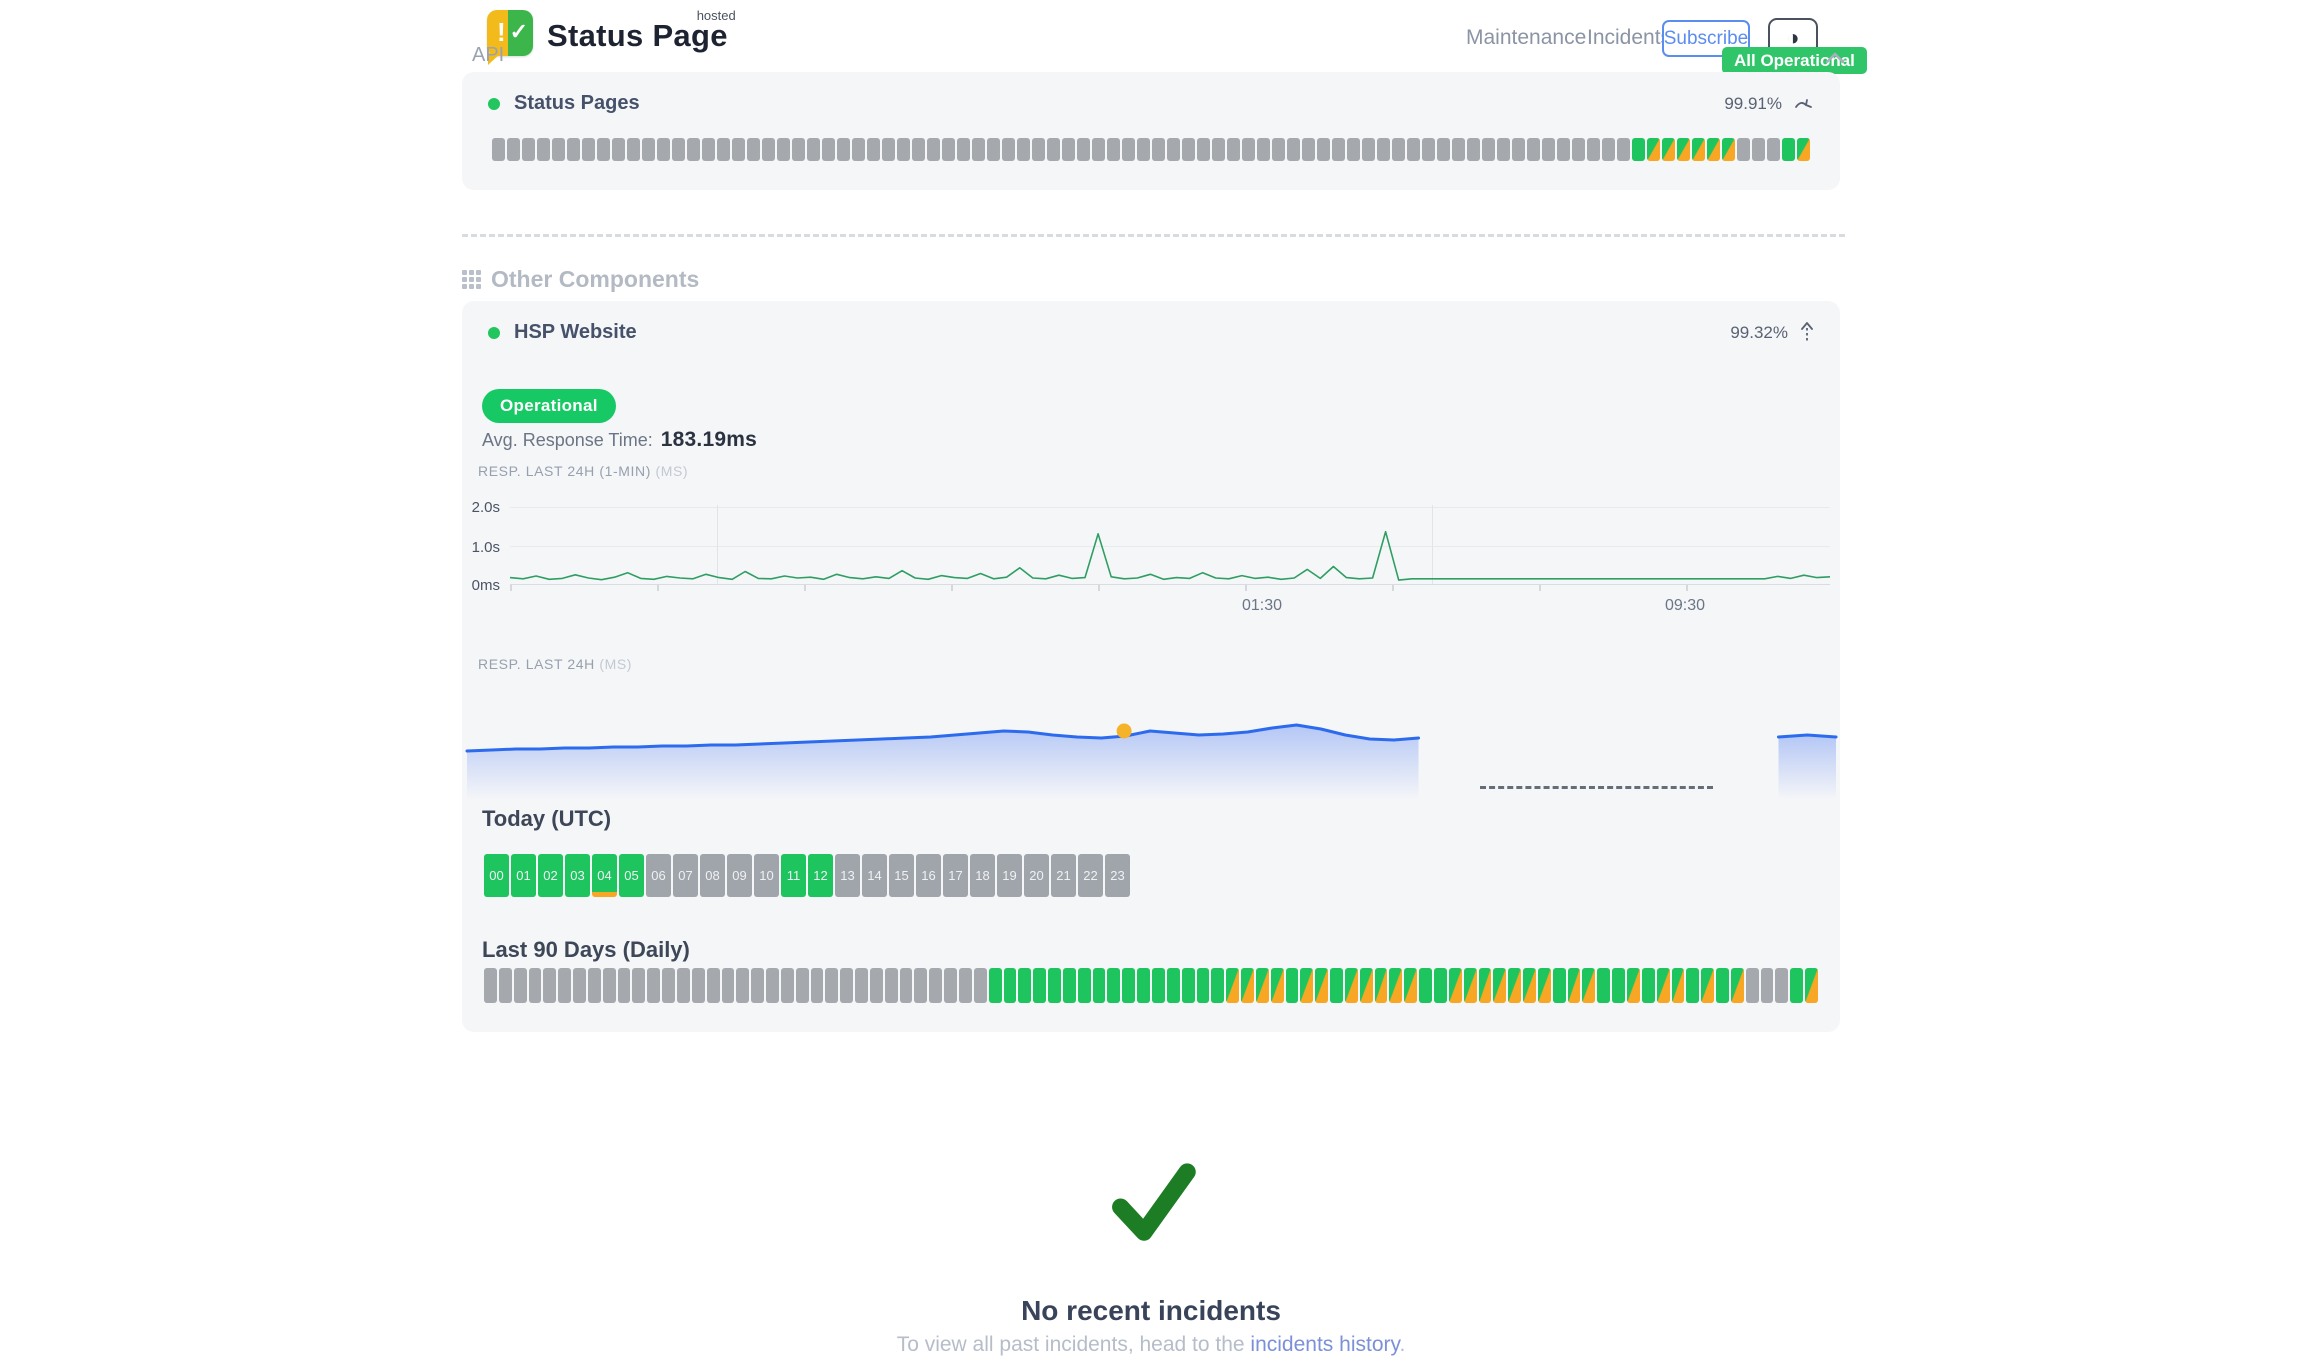 This screenshot has width=2302, height=1363. What do you see at coordinates (901, 875) in the screenshot?
I see `hour-block-15: 15` at bounding box center [901, 875].